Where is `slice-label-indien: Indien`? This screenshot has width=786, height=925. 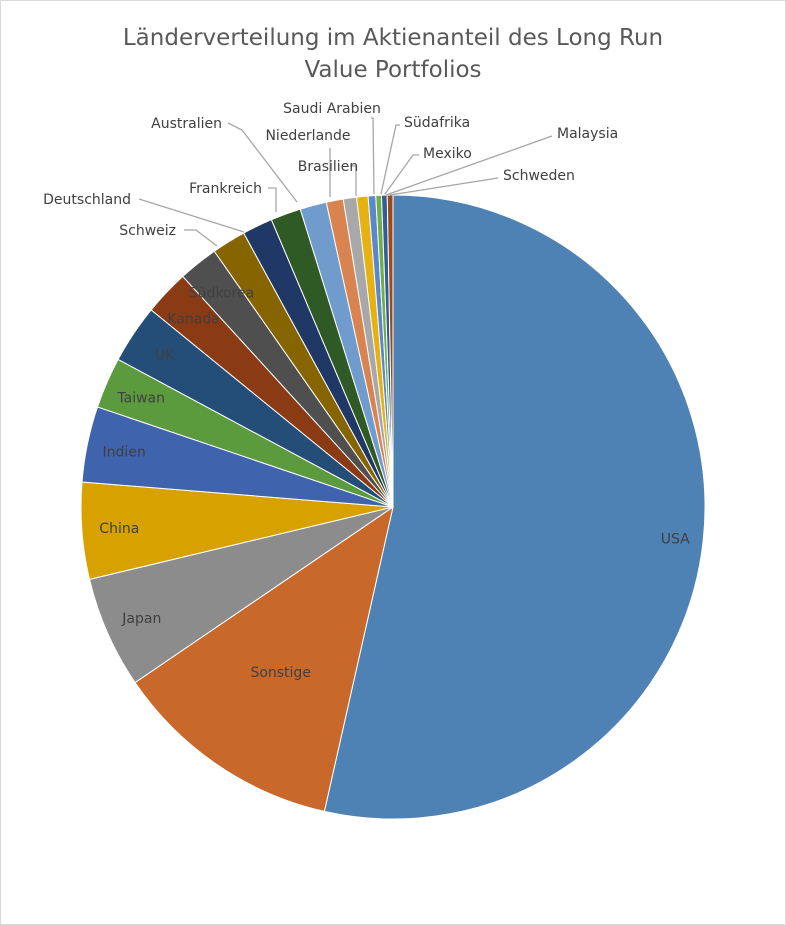 slice-label-indien: Indien is located at coordinates (123, 453).